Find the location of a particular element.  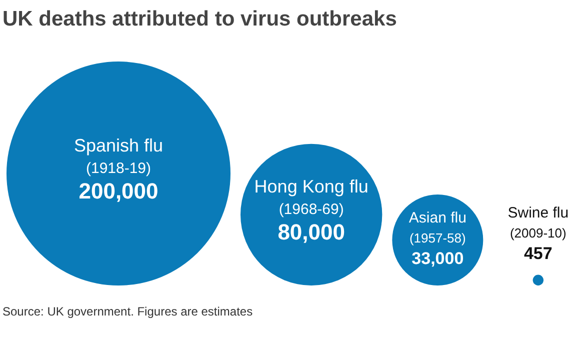

data-label: 200,000 is located at coordinates (118, 191).